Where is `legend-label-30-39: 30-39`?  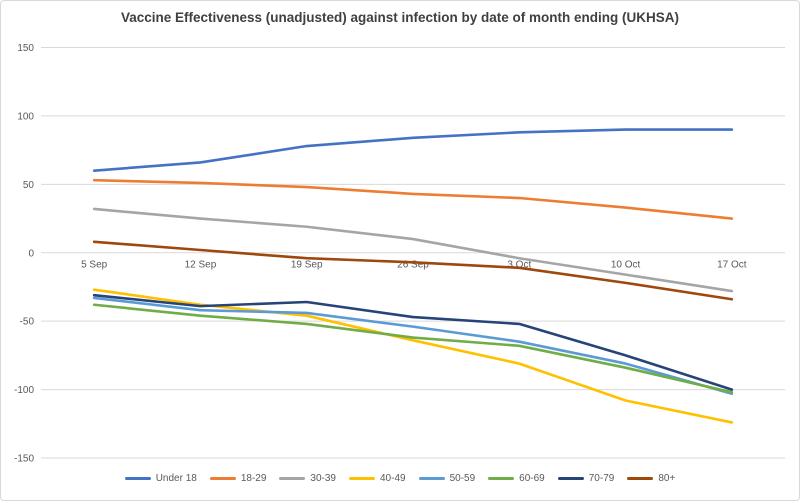
legend-label-30-39: 30-39 is located at coordinates (323, 478).